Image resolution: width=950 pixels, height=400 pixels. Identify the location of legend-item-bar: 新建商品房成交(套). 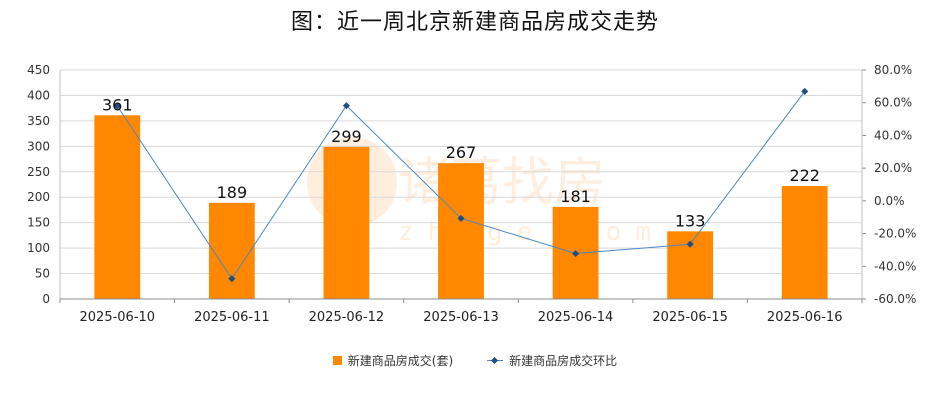
(393, 360).